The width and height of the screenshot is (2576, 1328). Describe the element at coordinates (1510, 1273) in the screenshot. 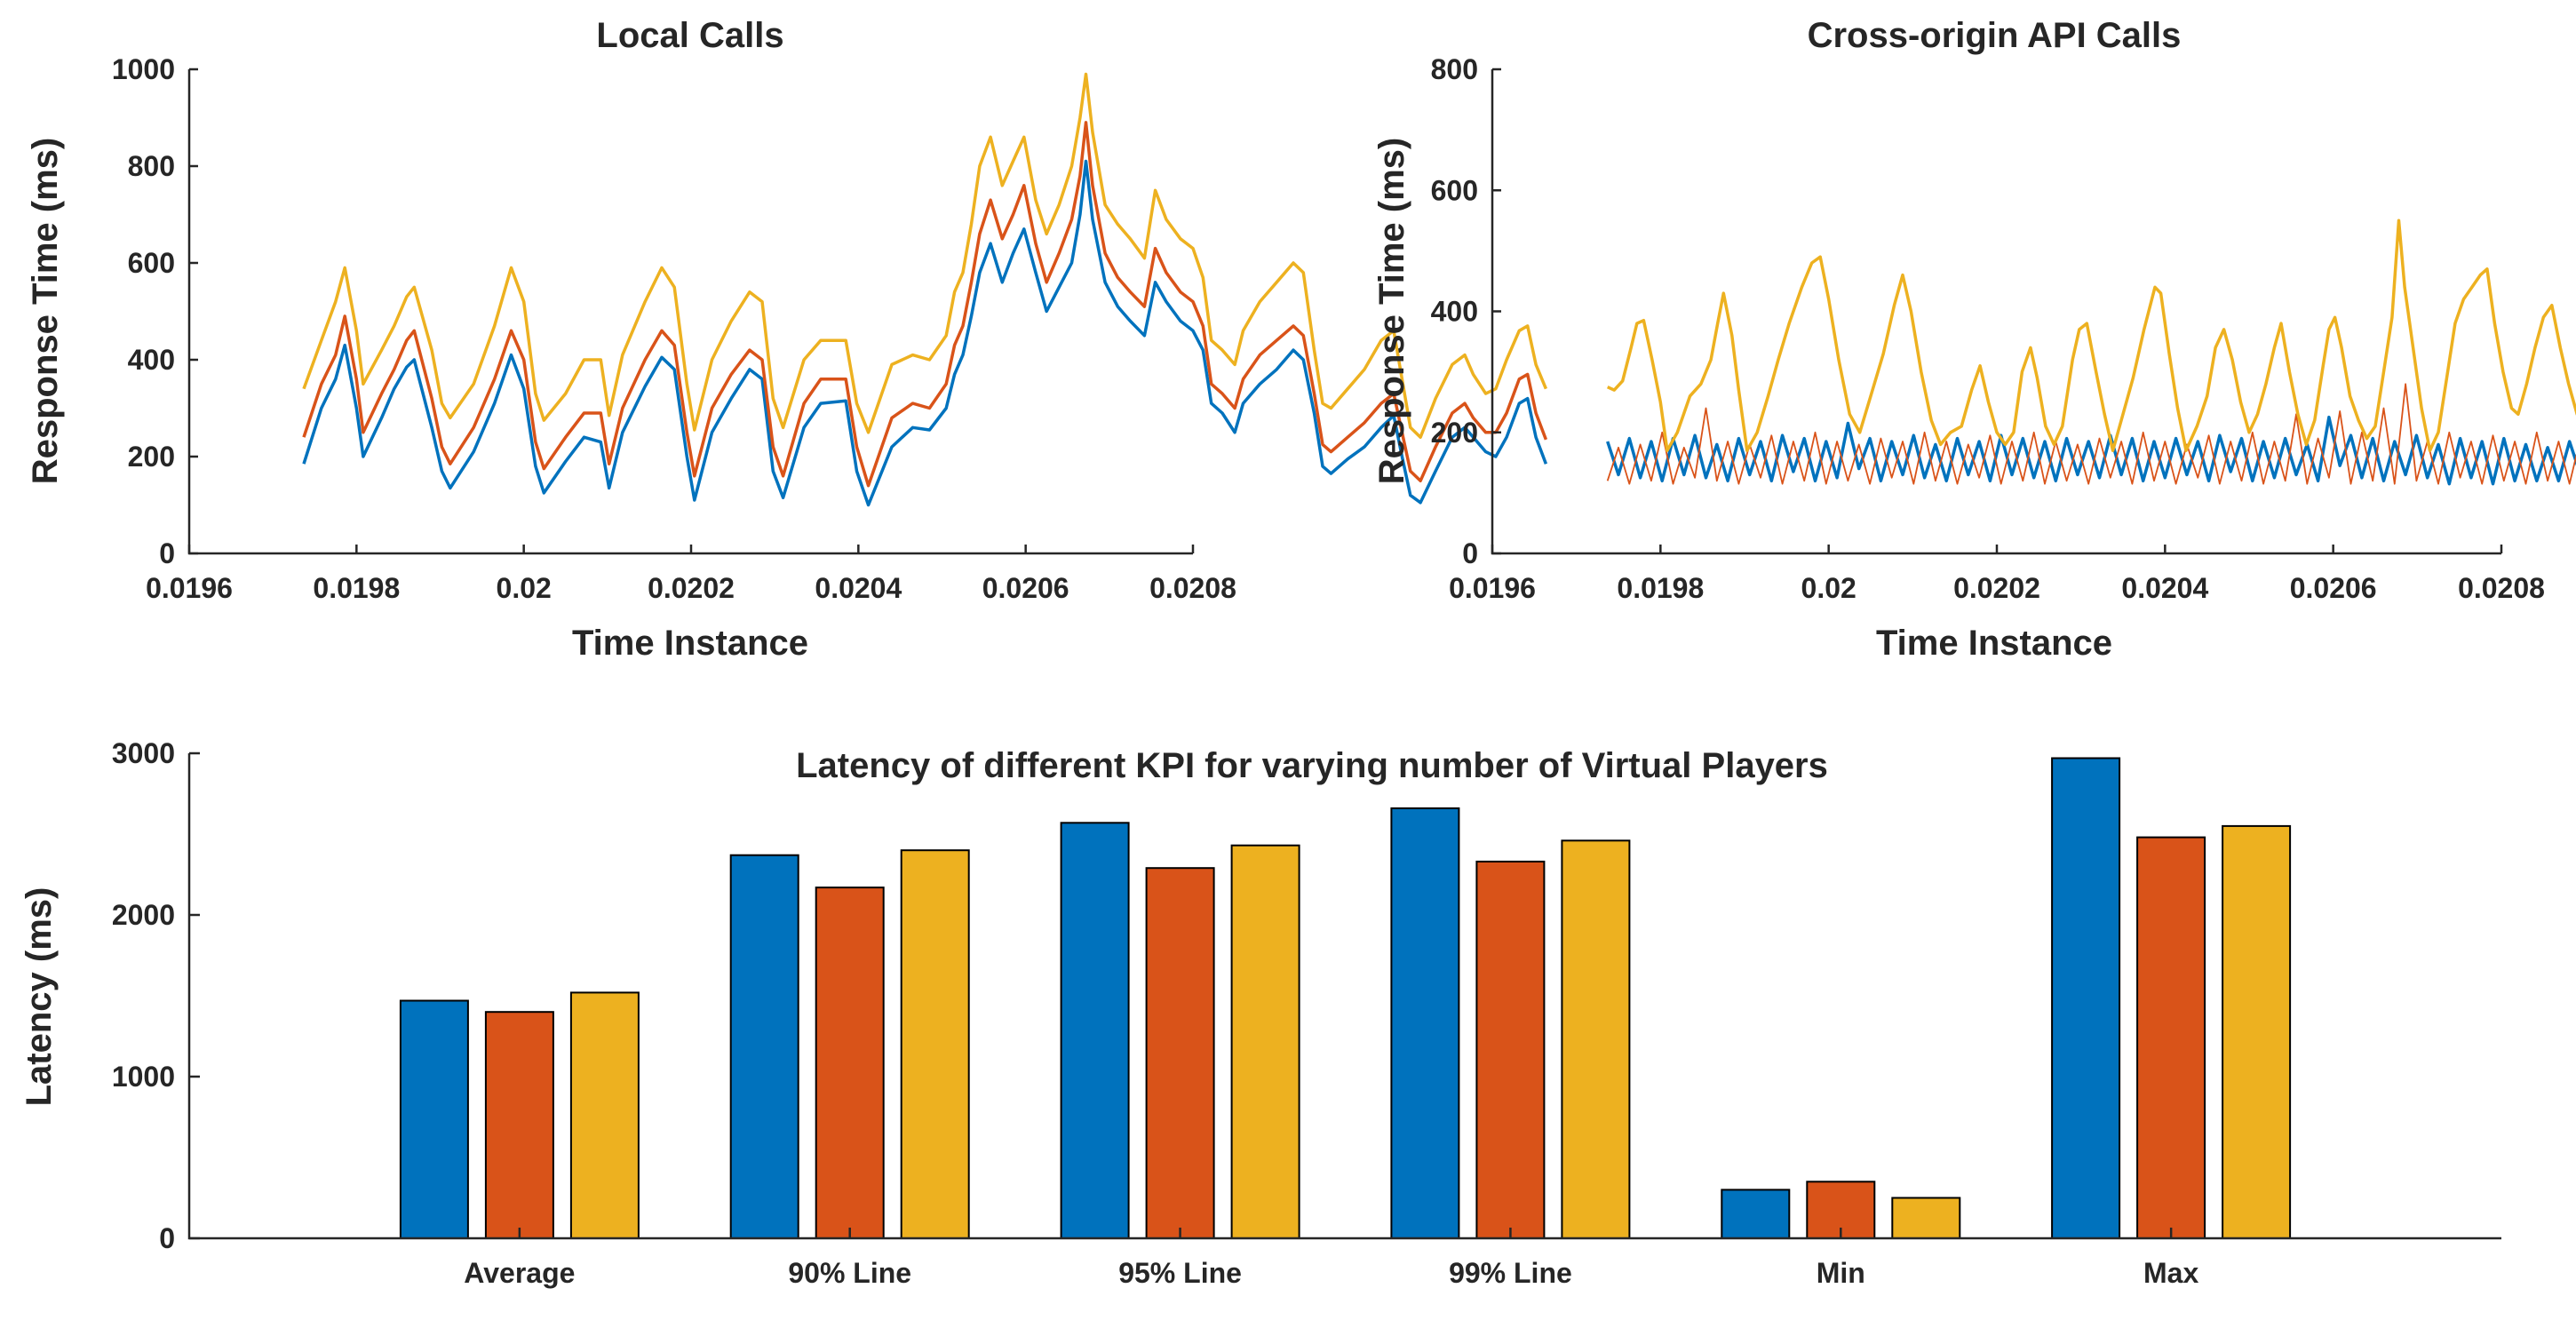

I see `x-tick-label: 99% Line` at that location.